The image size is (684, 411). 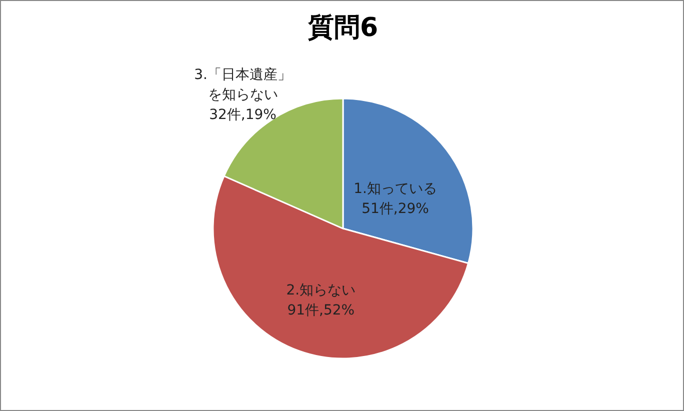 What do you see at coordinates (395, 188) in the screenshot?
I see `slice-label: 1.知っている` at bounding box center [395, 188].